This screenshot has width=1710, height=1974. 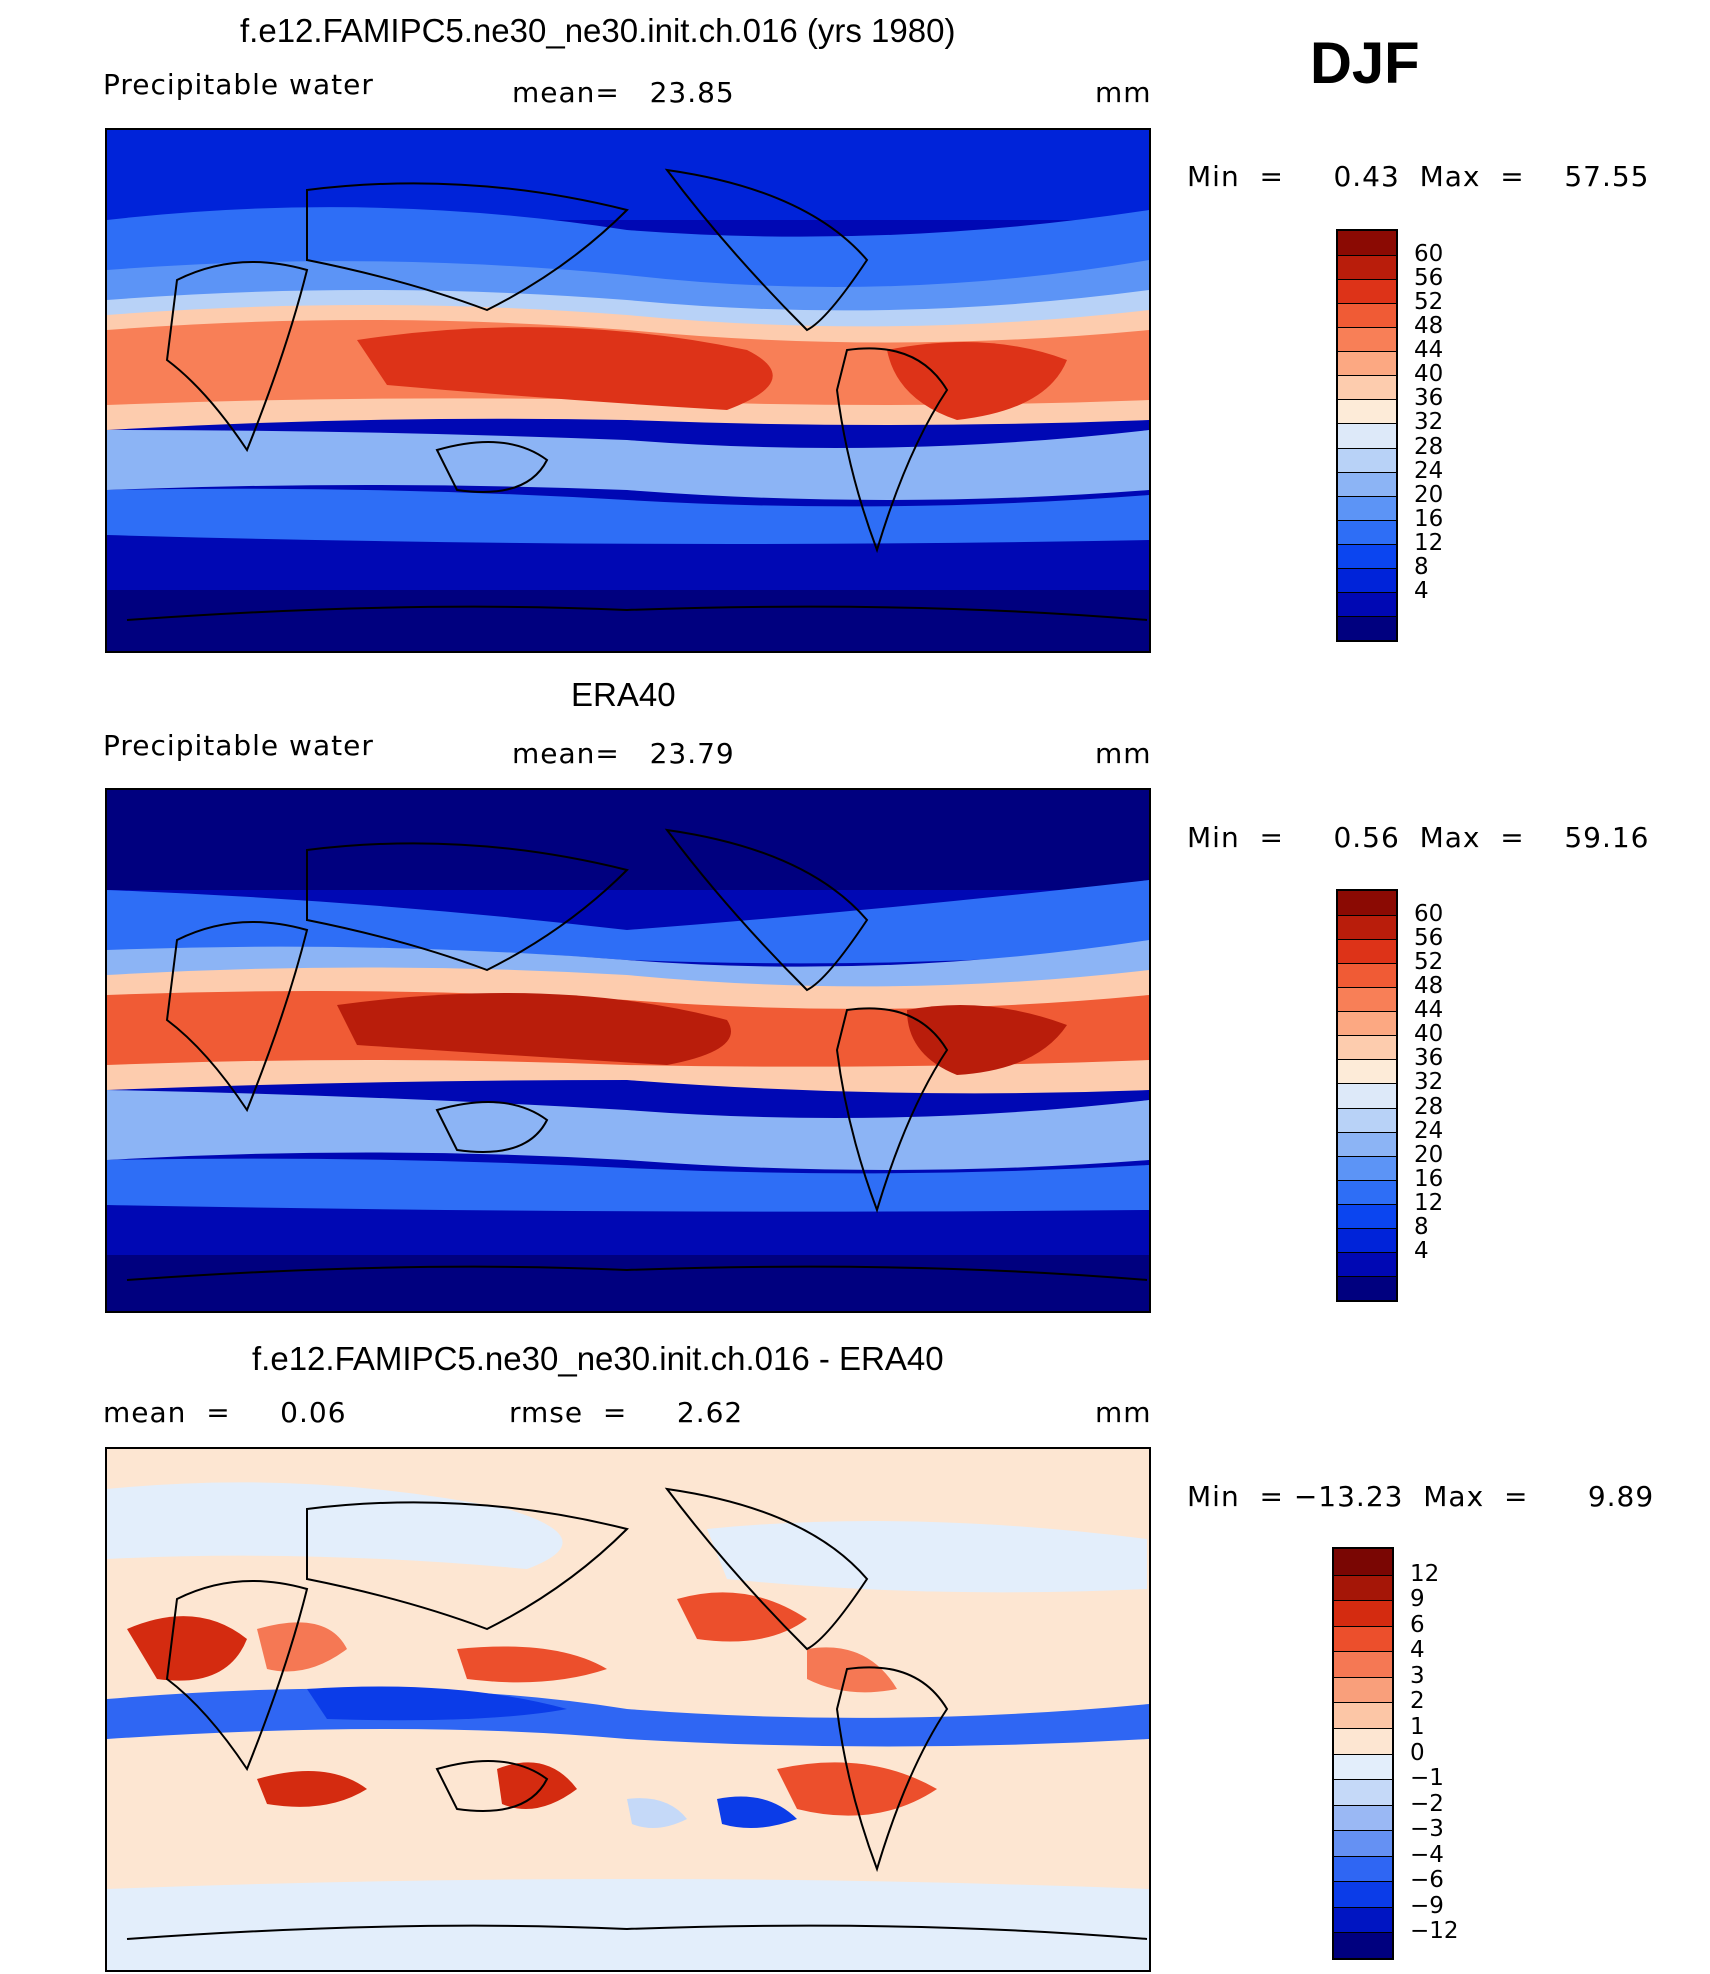 I want to click on colorbar-tick-label: 9, so click(x=1417, y=1599).